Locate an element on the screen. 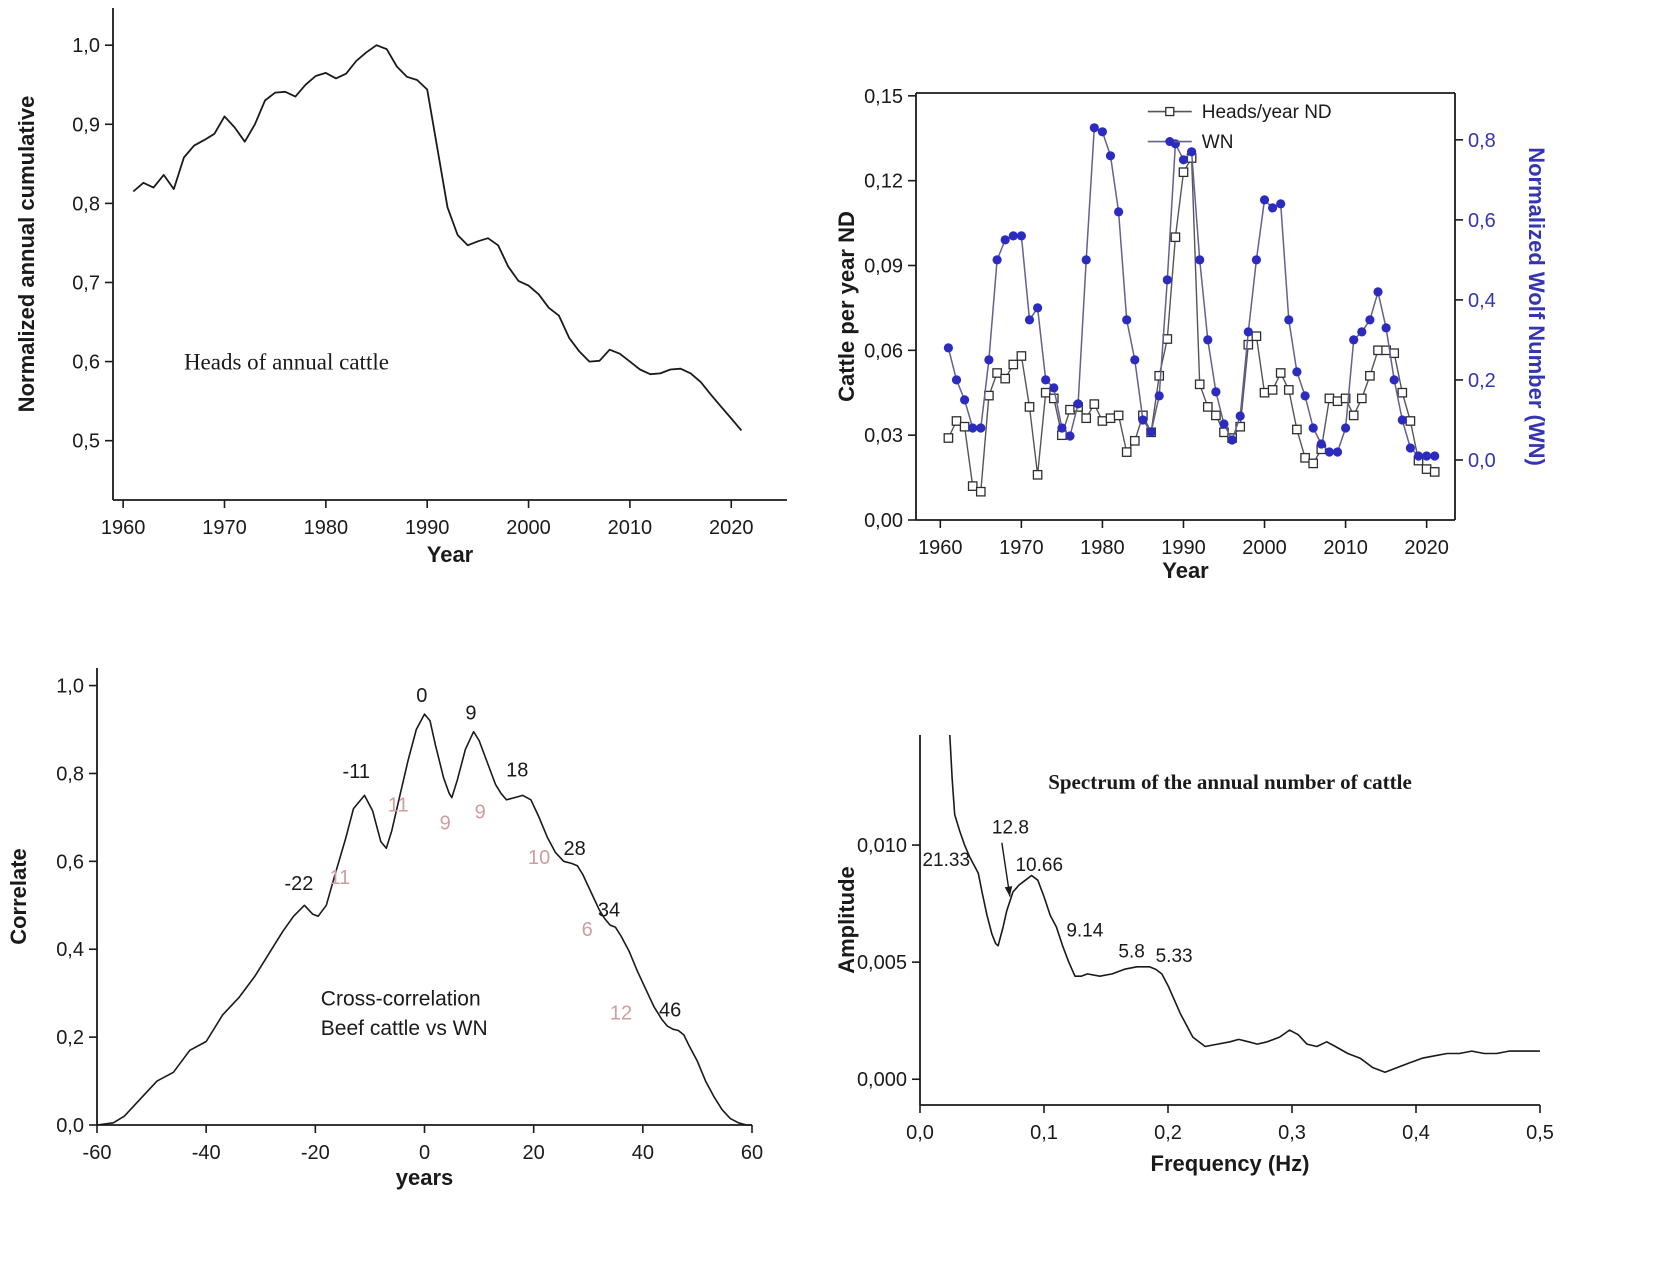 This screenshot has width=1654, height=1261. svg-text: 0,09 is located at coordinates (883, 266).